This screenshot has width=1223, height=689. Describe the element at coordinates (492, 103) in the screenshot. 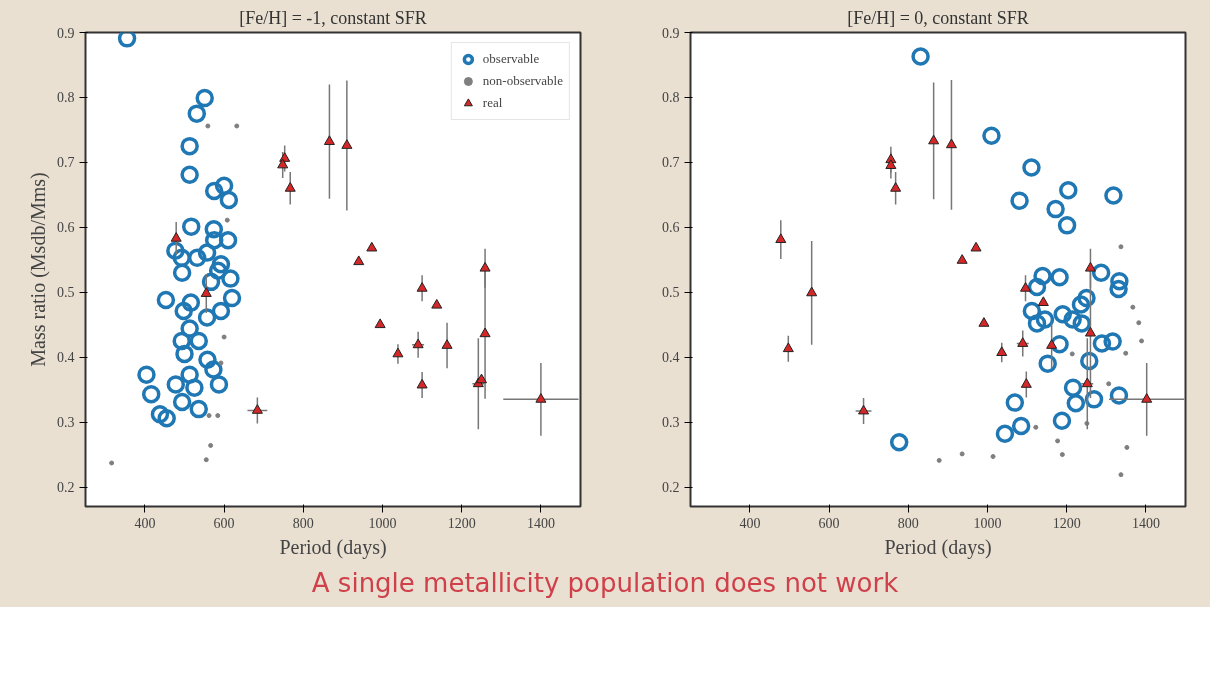

I see `legend-label: real` at that location.